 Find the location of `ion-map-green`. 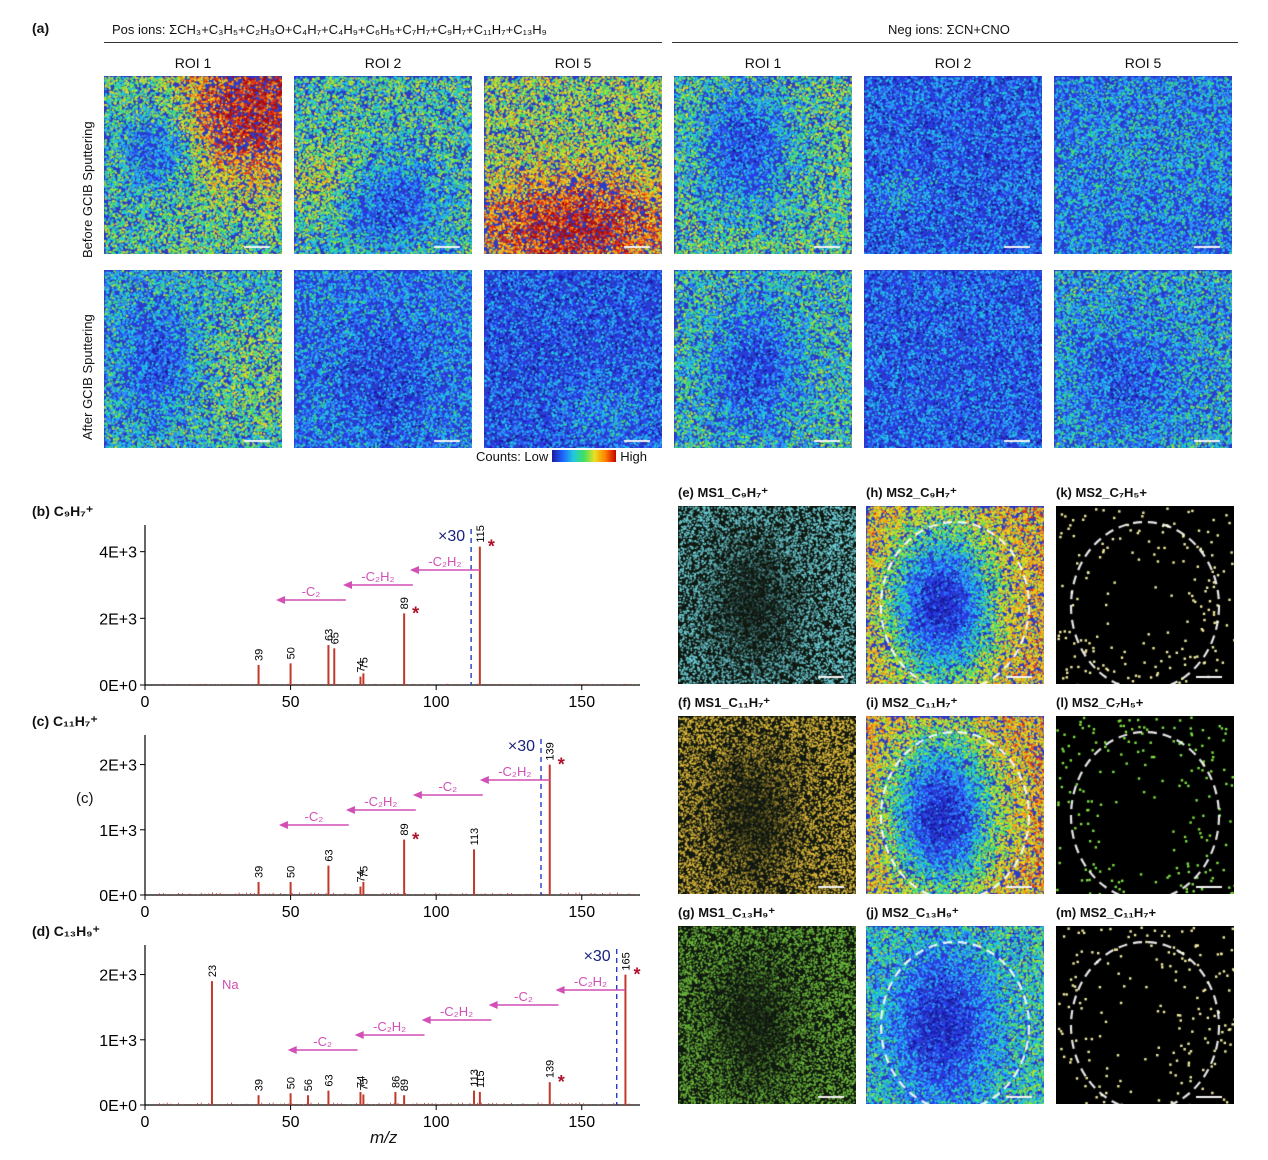

ion-map-green is located at coordinates (767, 1015).